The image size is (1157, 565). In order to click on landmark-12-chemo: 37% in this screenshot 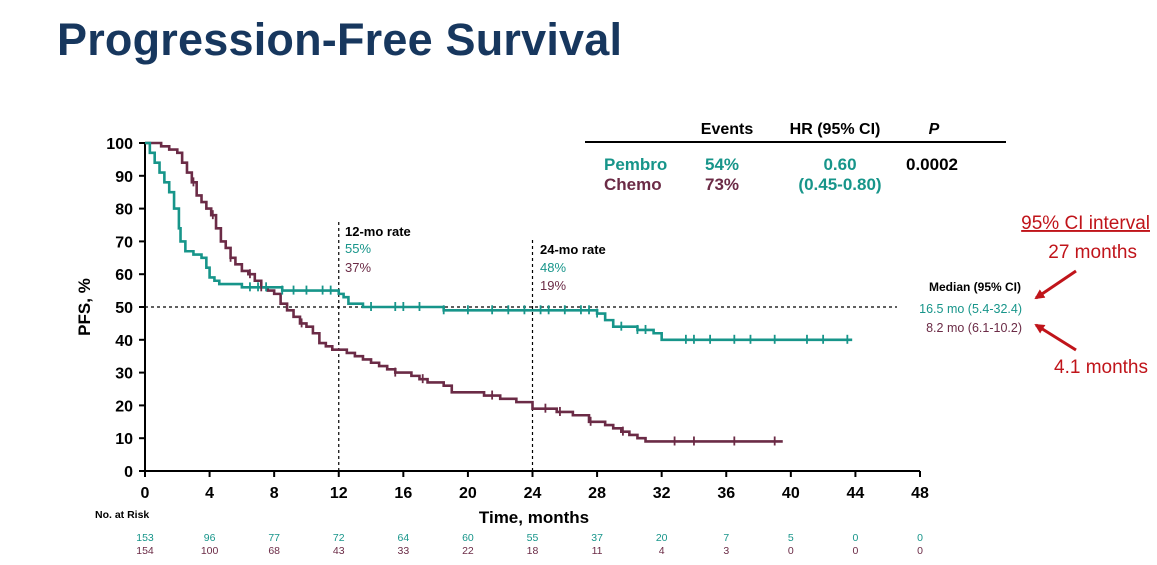, I will do `click(358, 267)`.